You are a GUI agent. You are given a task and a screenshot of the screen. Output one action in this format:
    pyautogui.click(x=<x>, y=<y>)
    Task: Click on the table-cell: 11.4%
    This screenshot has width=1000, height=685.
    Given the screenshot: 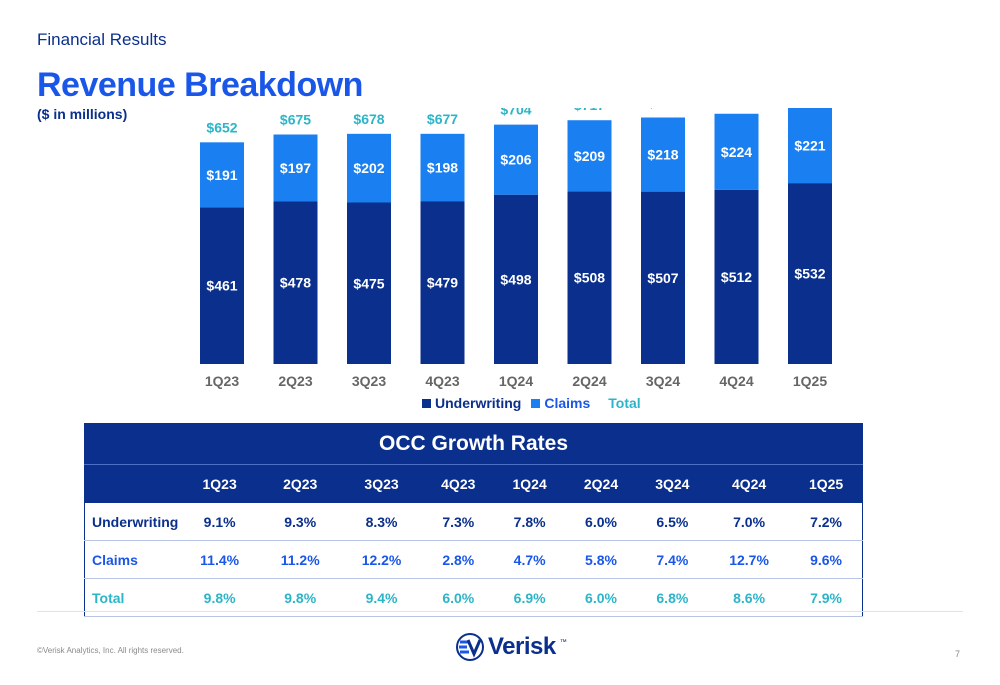 What is the action you would take?
    pyautogui.click(x=219, y=559)
    